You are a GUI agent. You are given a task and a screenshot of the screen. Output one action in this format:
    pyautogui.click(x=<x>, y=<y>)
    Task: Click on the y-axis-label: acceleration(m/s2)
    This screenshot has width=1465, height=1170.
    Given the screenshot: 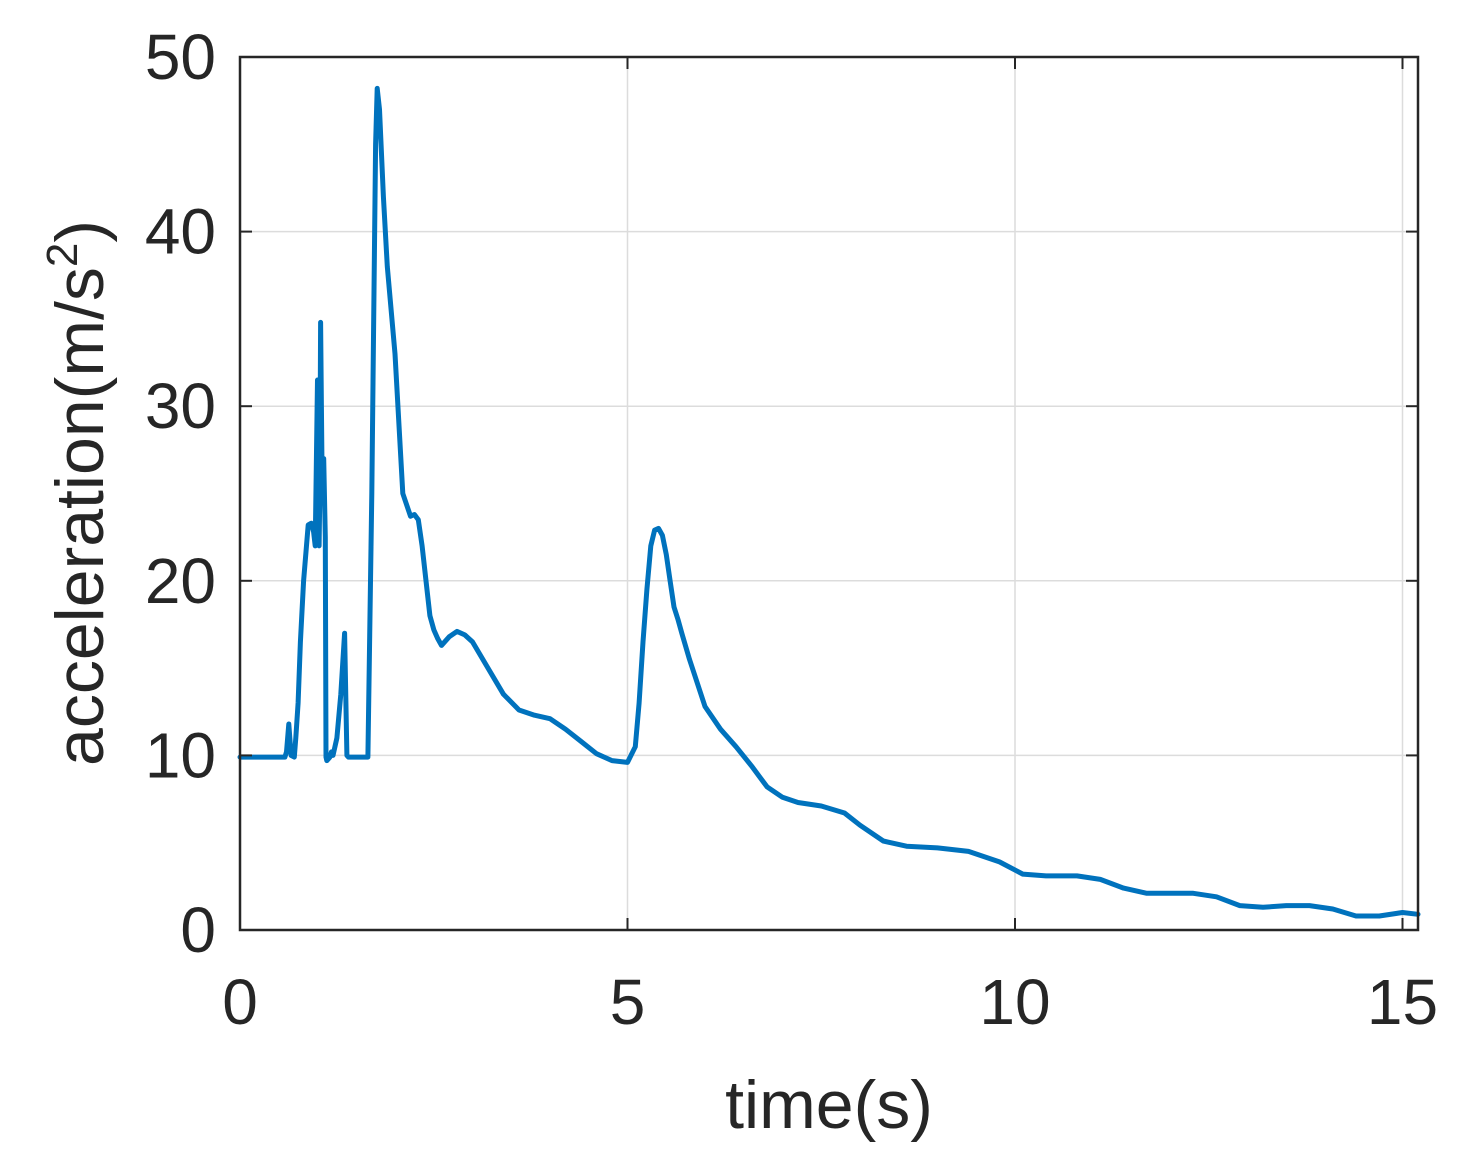 What is the action you would take?
    pyautogui.click(x=78, y=493)
    